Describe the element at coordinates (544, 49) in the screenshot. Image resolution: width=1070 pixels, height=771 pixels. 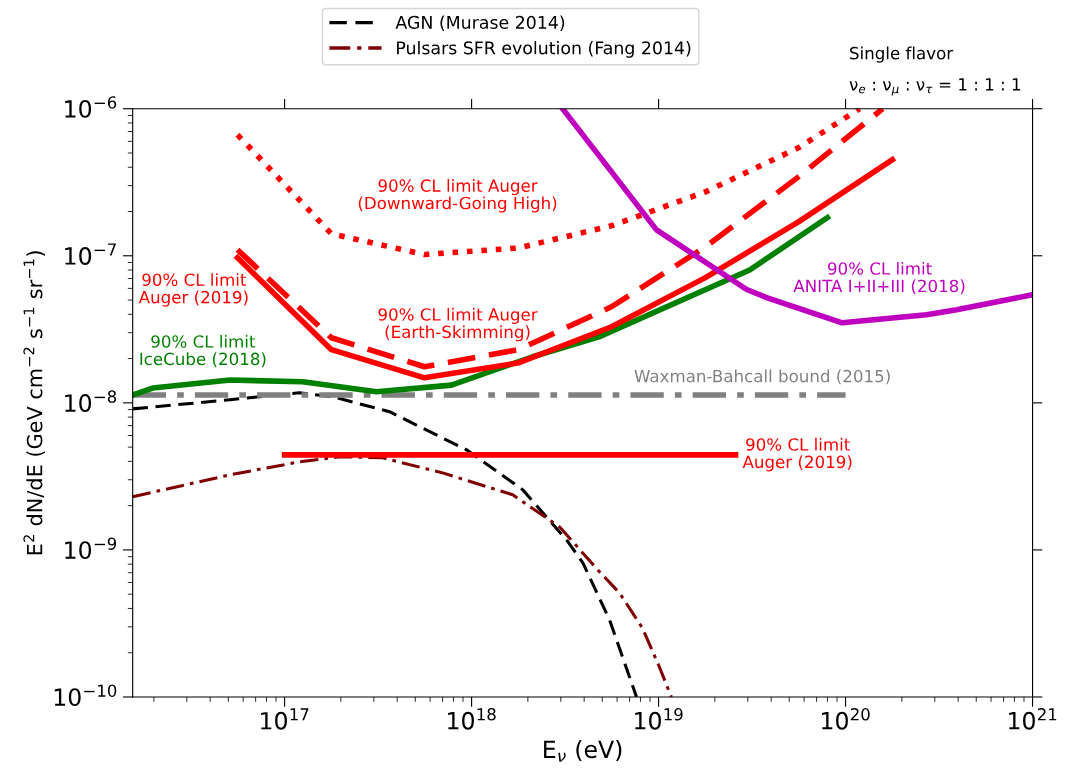
I see `legend-label: Pulsars SFR evolution (Fang 2014)` at that location.